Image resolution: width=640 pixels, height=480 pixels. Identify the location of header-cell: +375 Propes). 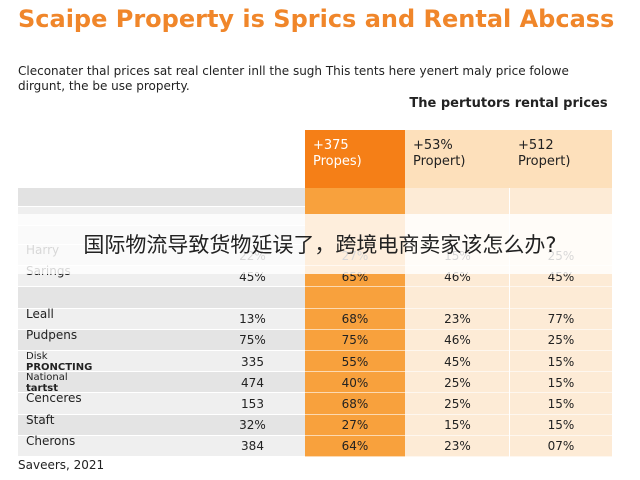
(355, 159).